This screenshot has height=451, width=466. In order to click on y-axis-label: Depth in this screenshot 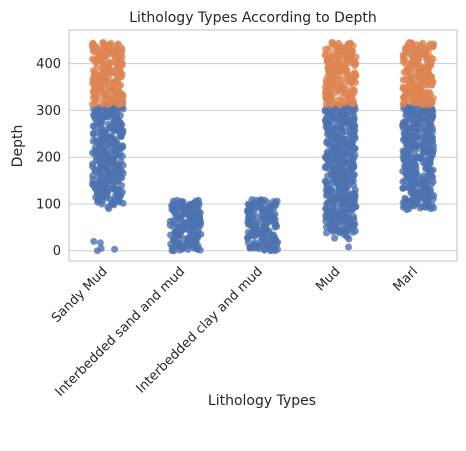, I will do `click(18, 146)`.